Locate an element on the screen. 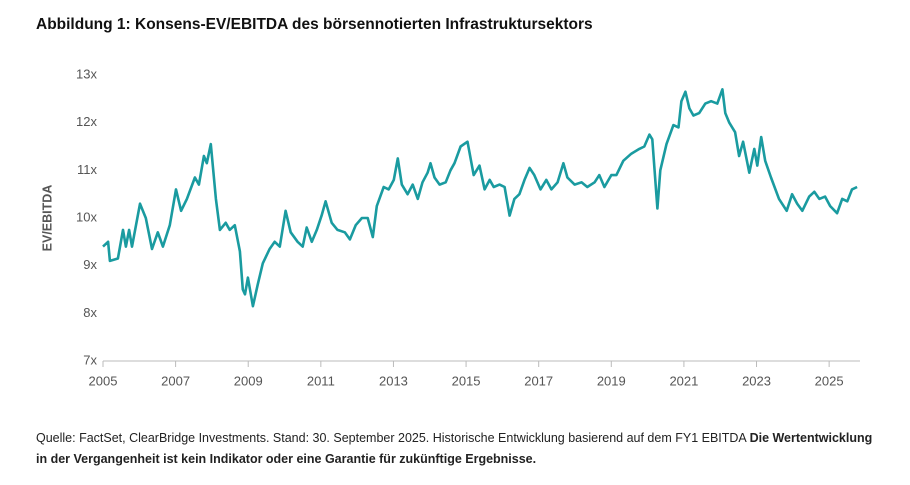 This screenshot has width=910, height=485. y-axis-label: EV/EBITDA is located at coordinates (47, 218).